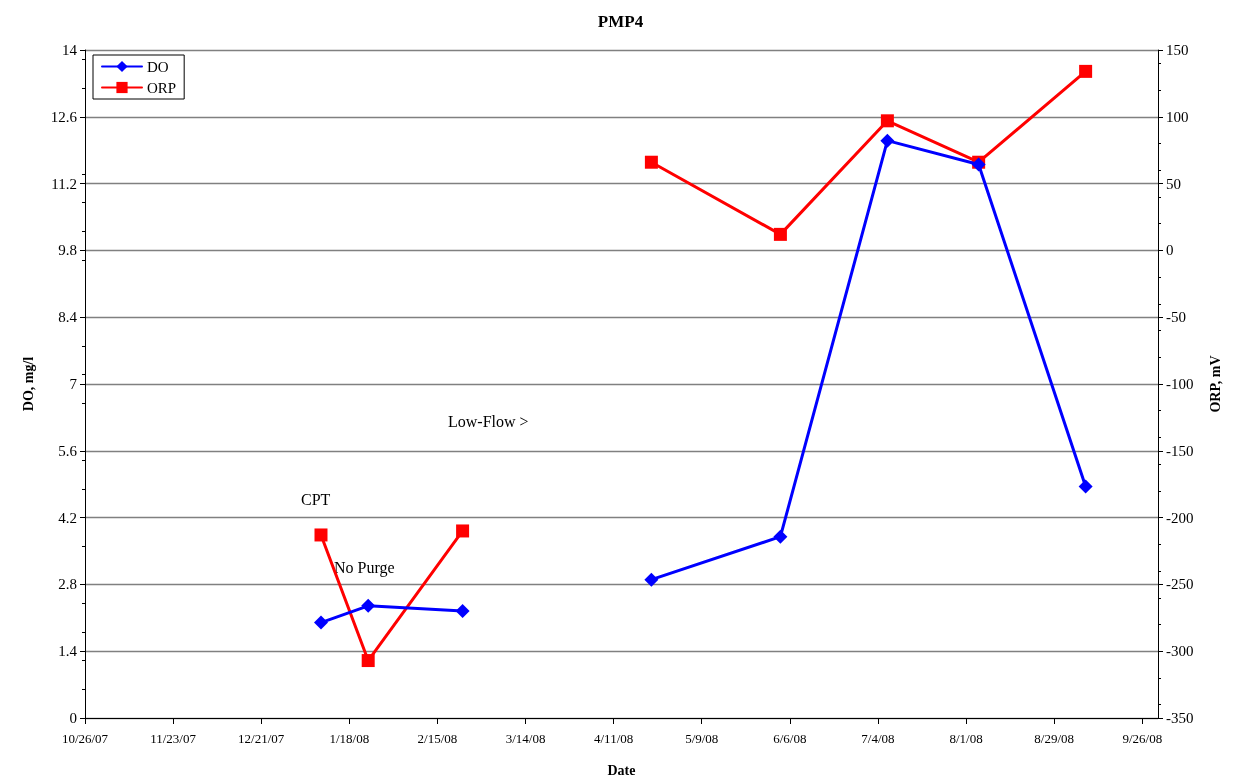  Describe the element at coordinates (85, 738) in the screenshot. I see `x-tick-label: 10/26/07` at that location.